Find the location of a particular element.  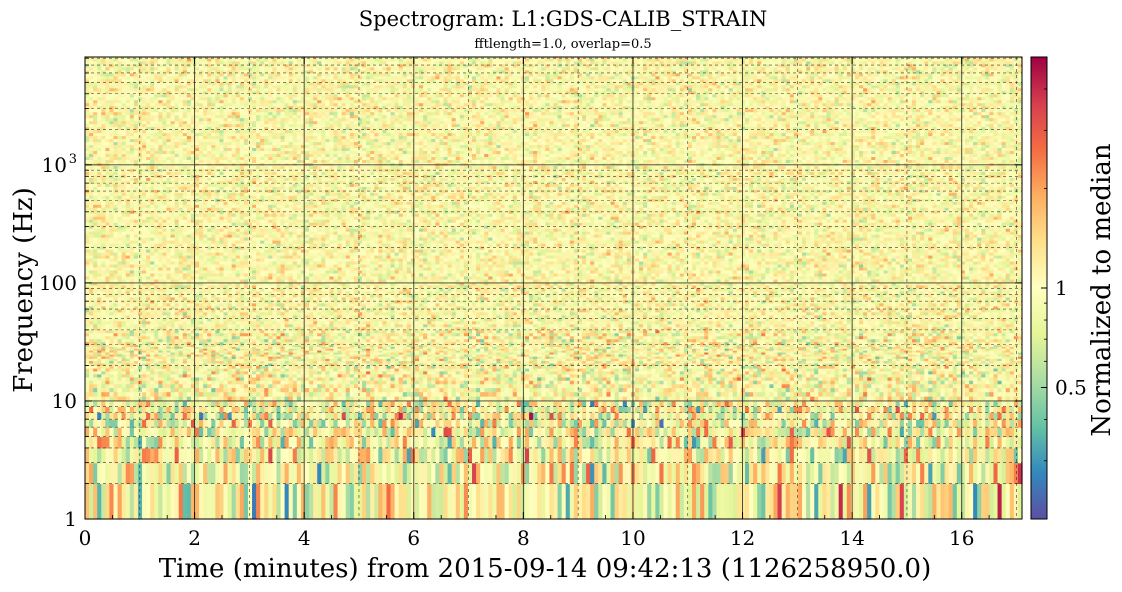

chart-subtitle: fftlength=1.0, overlap=0.5 is located at coordinates (562, 44).